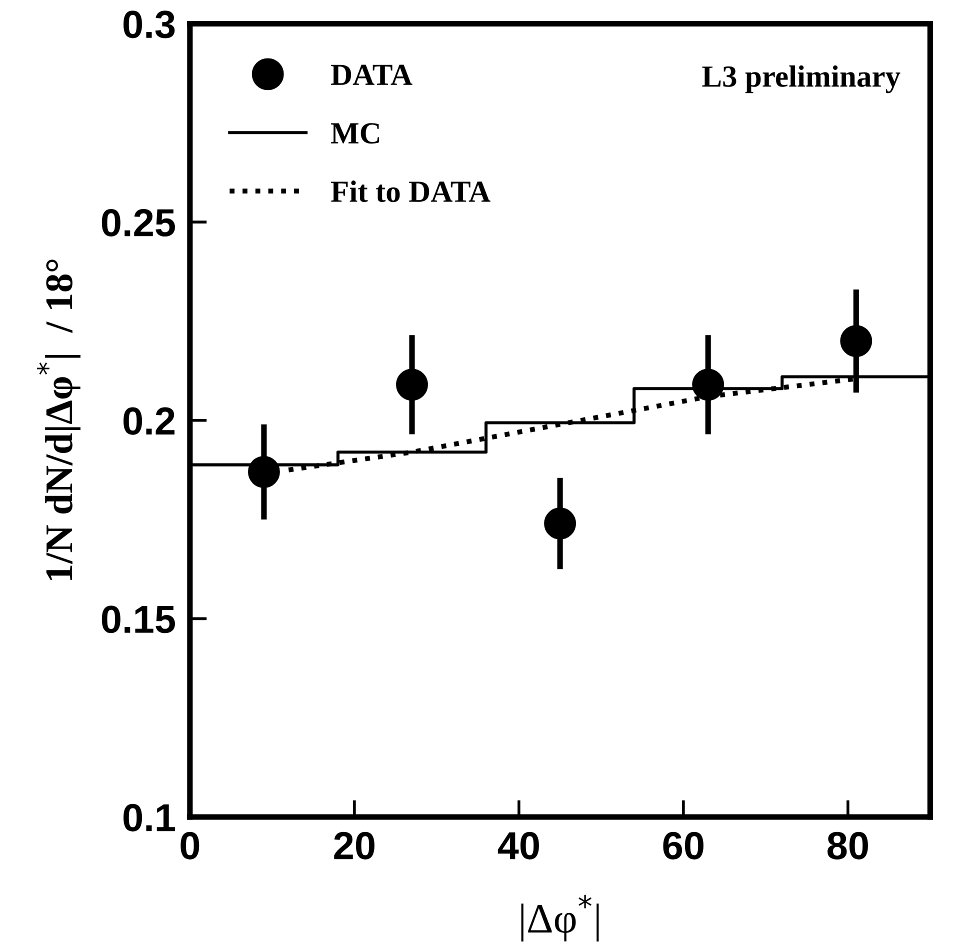 Image resolution: width=974 pixels, height=950 pixels. I want to click on y-tick-label: 0.15, so click(138, 620).